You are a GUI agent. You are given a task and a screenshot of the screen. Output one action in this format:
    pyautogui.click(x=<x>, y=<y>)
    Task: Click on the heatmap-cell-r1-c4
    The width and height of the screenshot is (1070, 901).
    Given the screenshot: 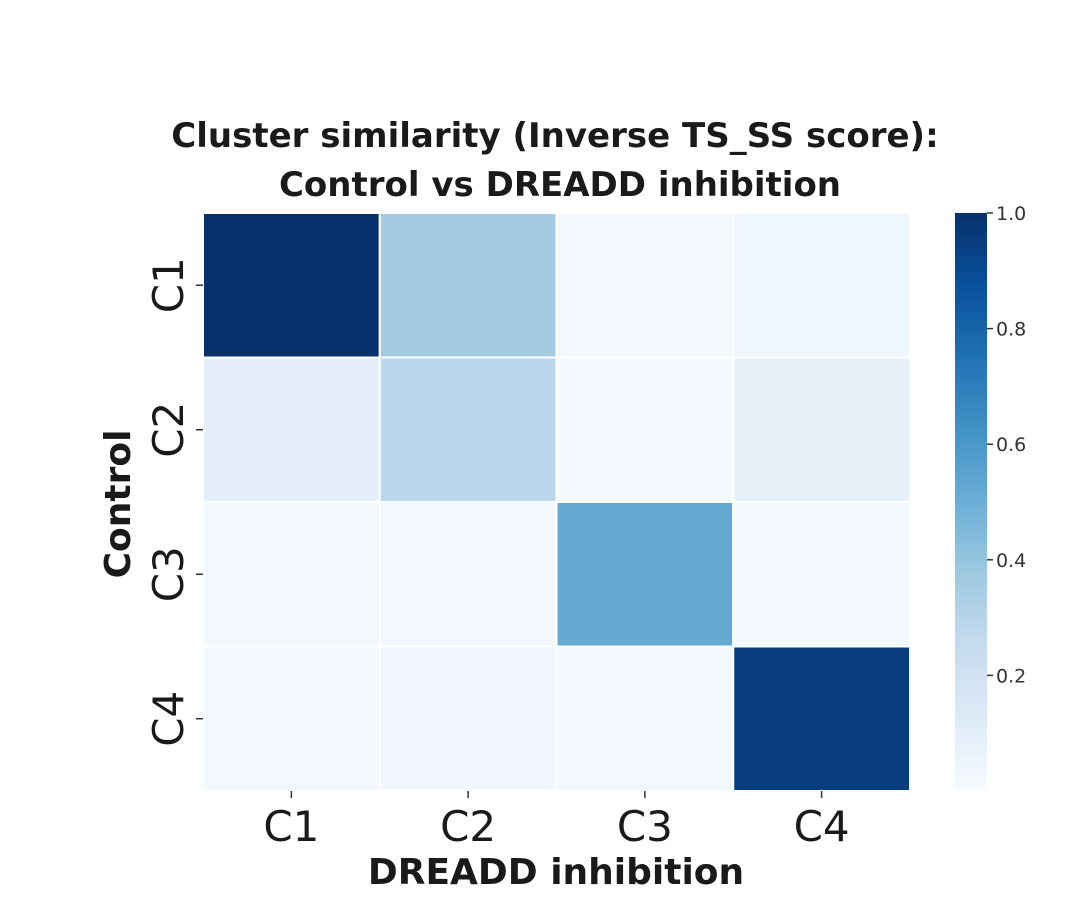 What is the action you would take?
    pyautogui.click(x=821, y=285)
    